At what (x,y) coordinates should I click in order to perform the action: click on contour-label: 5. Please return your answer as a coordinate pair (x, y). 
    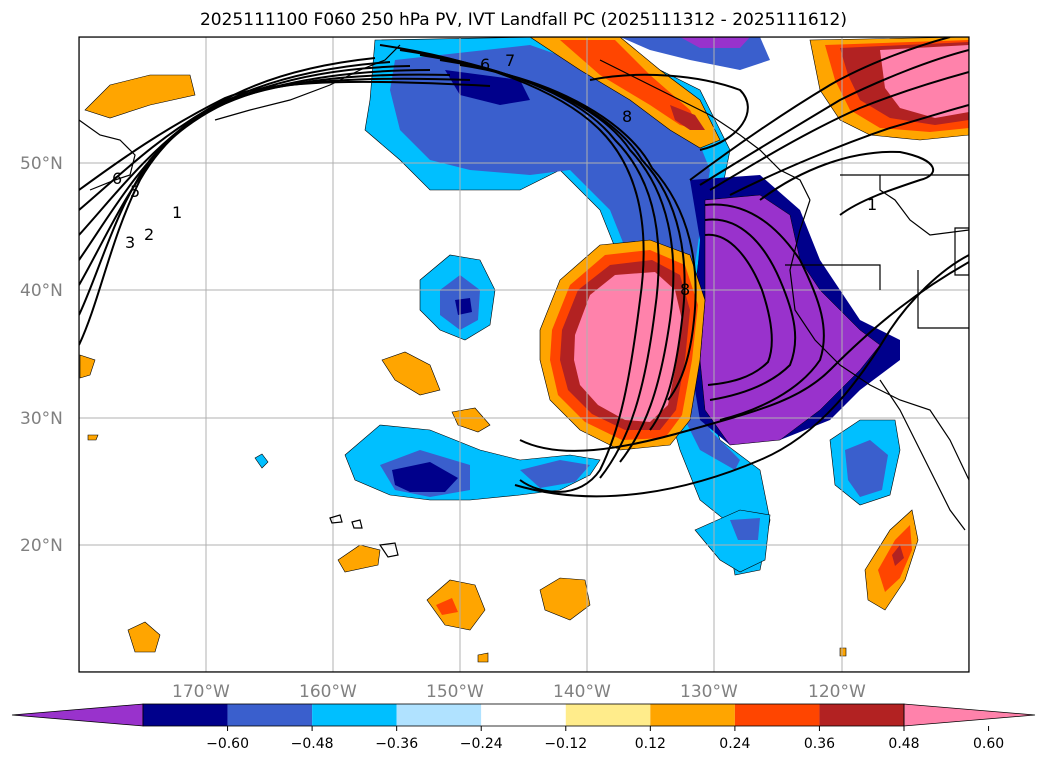
    Looking at the image, I should click on (135, 191).